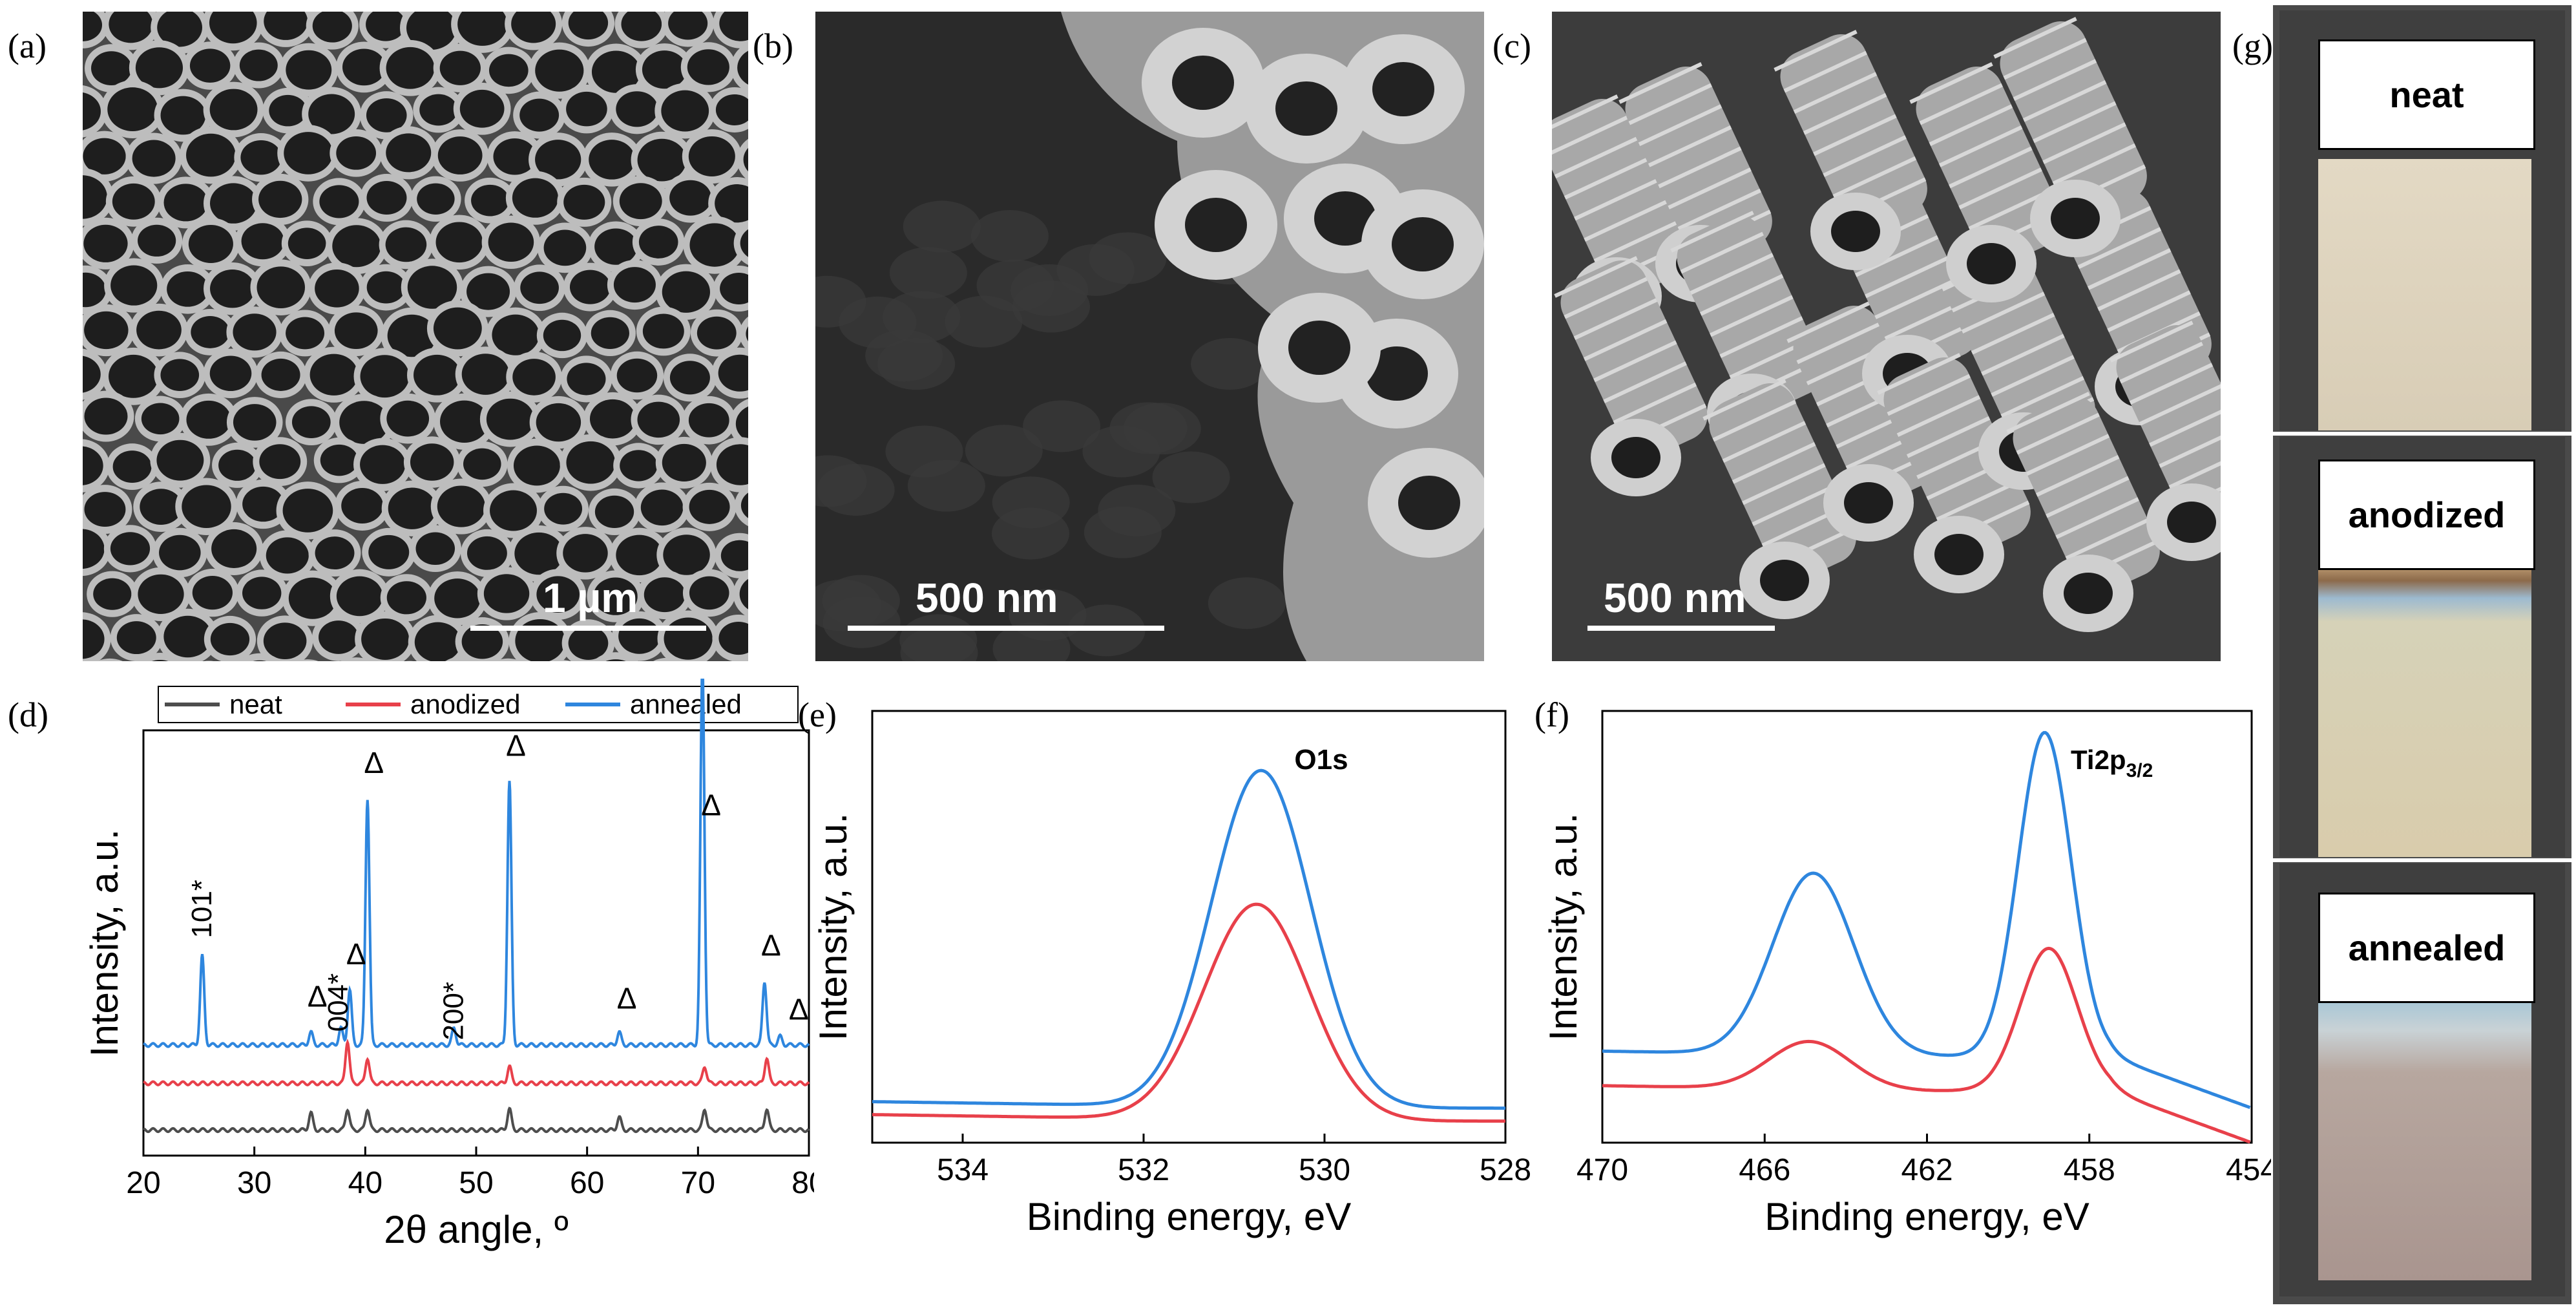 Image resolution: width=2576 pixels, height=1312 pixels. Describe the element at coordinates (338, 1003) in the screenshot. I see `peak-label: 004*` at that location.